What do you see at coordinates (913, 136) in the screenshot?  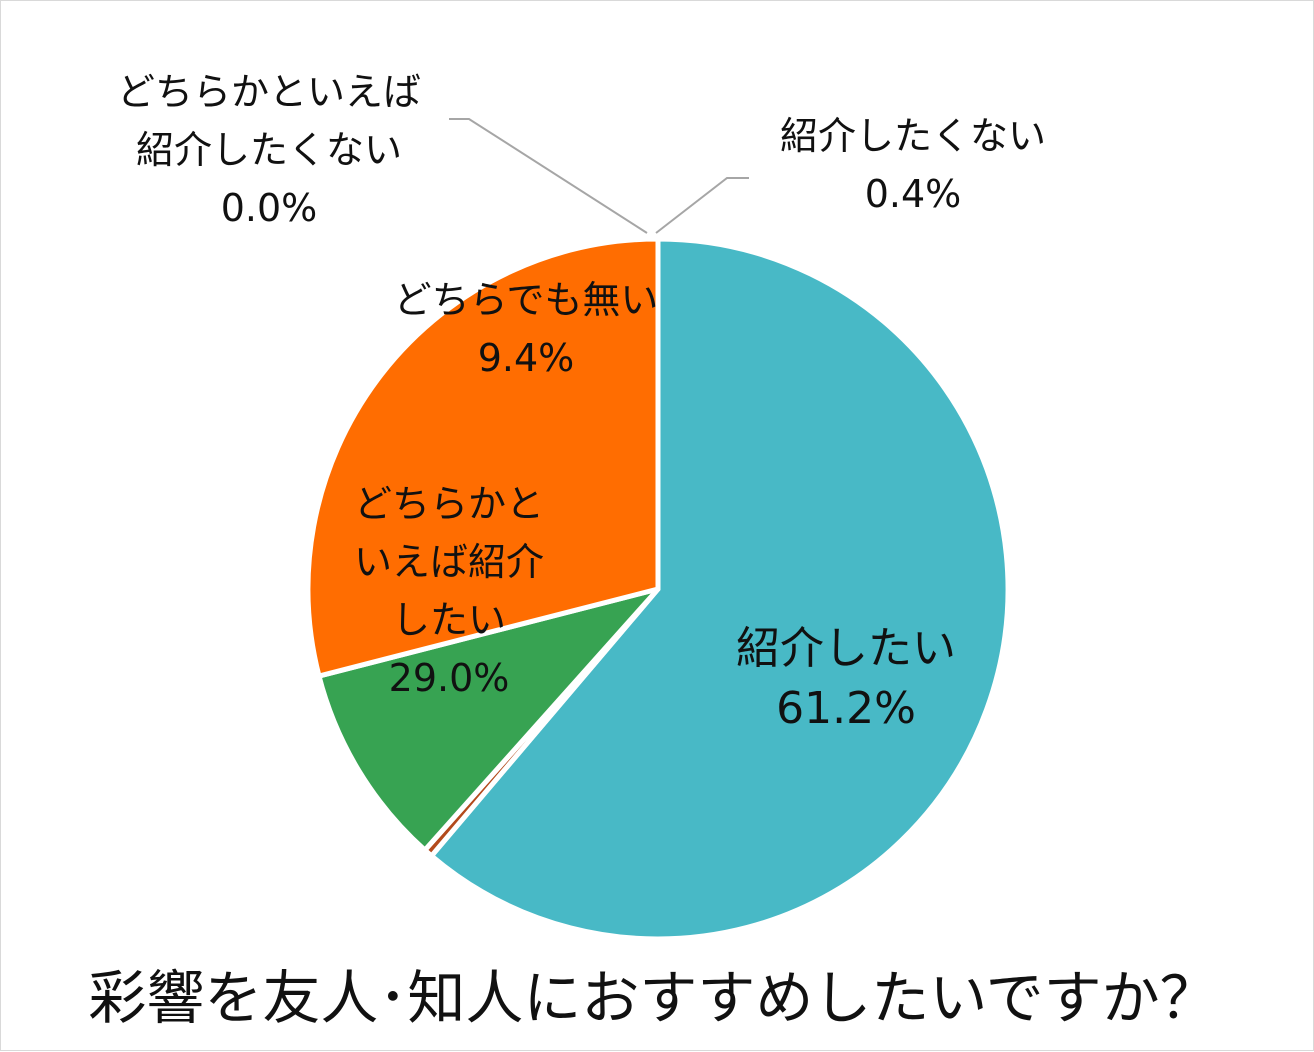 I see `slice-category-label-1: 紹介したくない` at bounding box center [913, 136].